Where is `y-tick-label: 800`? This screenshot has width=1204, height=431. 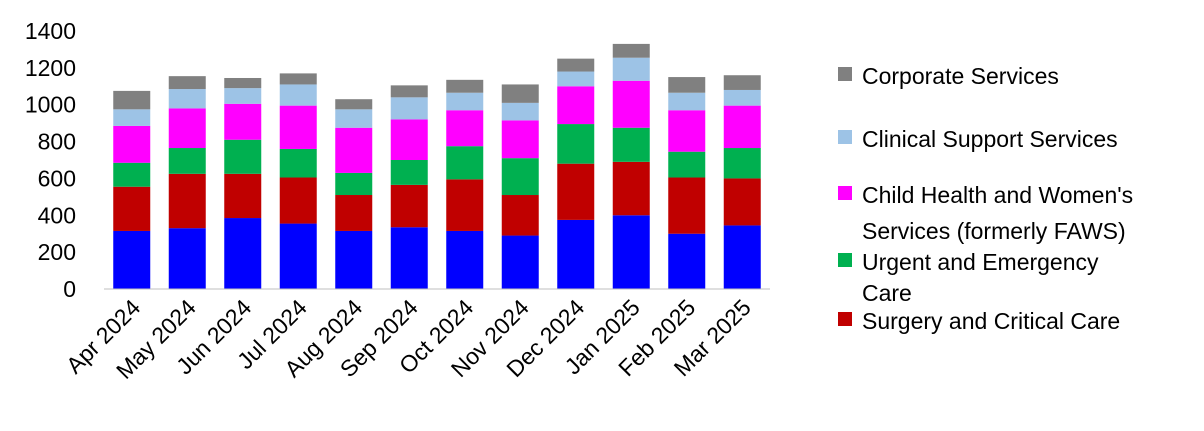
y-tick-label: 800 is located at coordinates (57, 142).